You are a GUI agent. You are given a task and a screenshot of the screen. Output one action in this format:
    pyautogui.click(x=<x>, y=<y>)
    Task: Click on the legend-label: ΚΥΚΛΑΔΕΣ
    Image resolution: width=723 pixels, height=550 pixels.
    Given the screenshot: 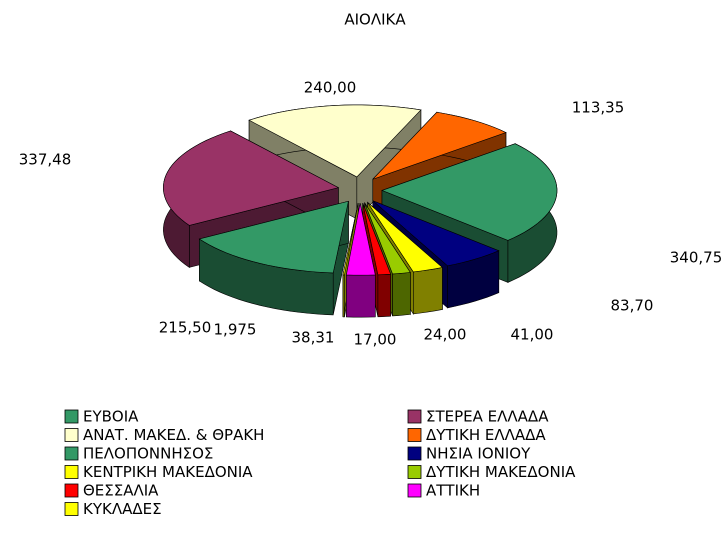 What is the action you would take?
    pyautogui.click(x=122, y=509)
    